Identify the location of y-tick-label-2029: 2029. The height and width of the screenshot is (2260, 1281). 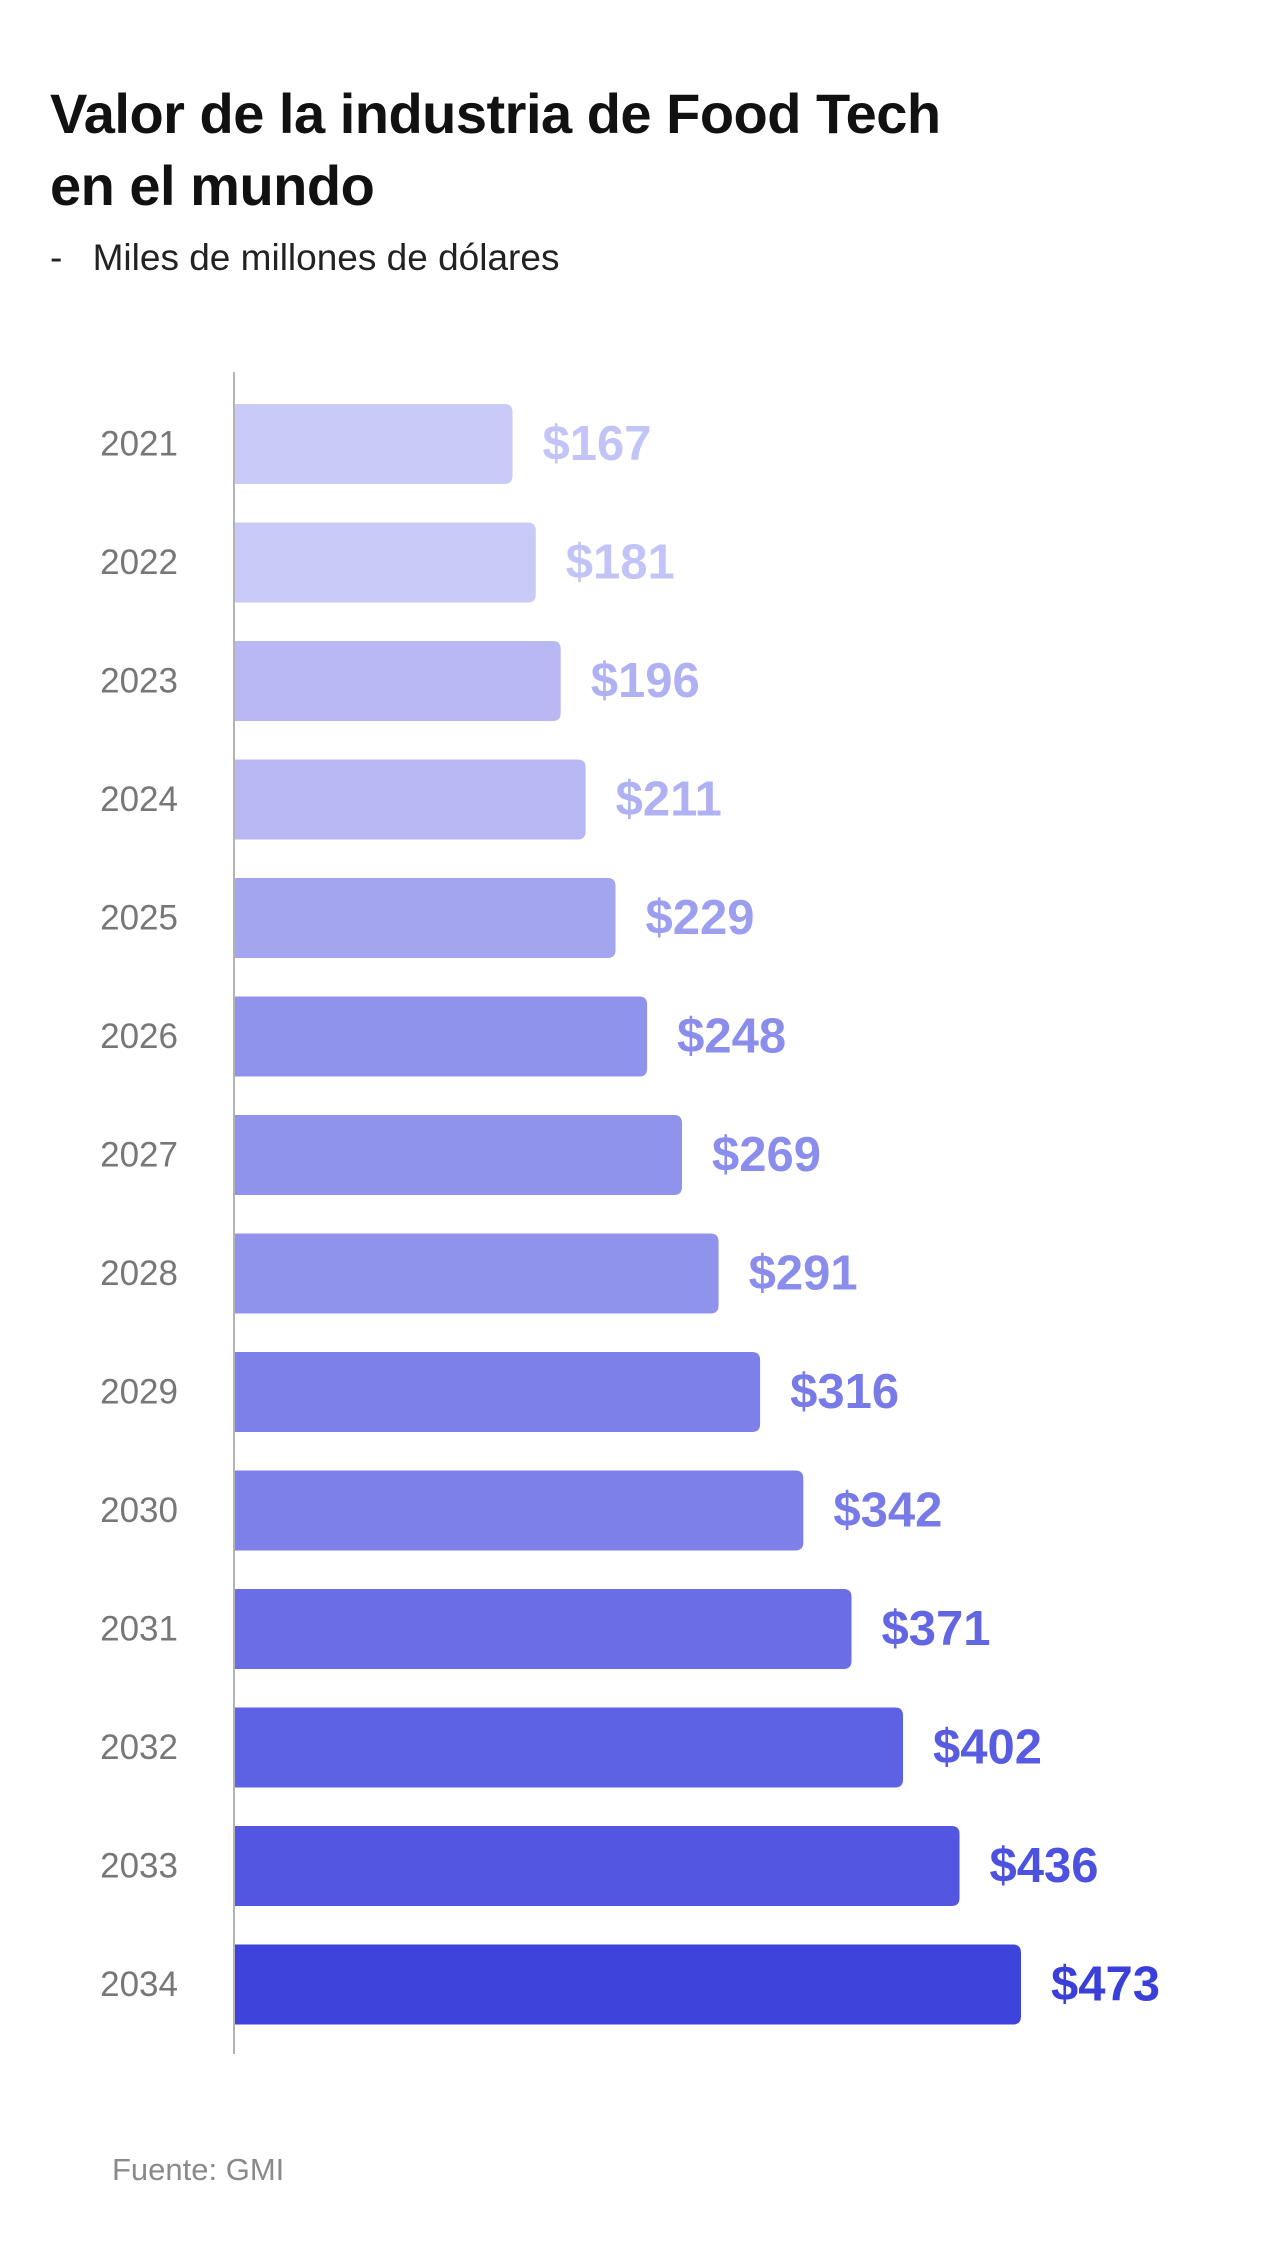
(139, 1392).